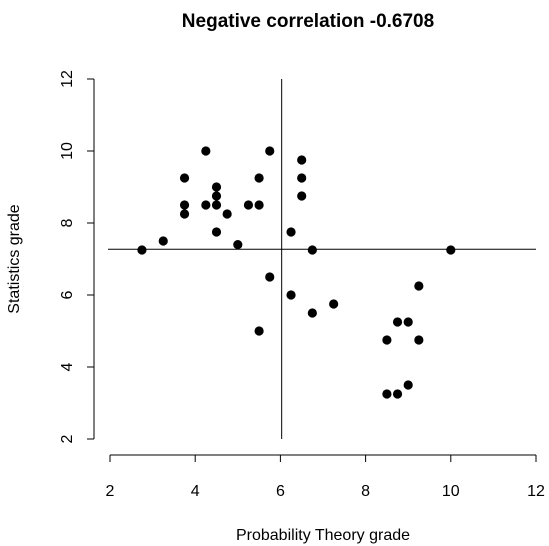 Image resolution: width=549 pixels, height=546 pixels. Describe the element at coordinates (67, 294) in the screenshot. I see `y-tick-label: 6` at that location.